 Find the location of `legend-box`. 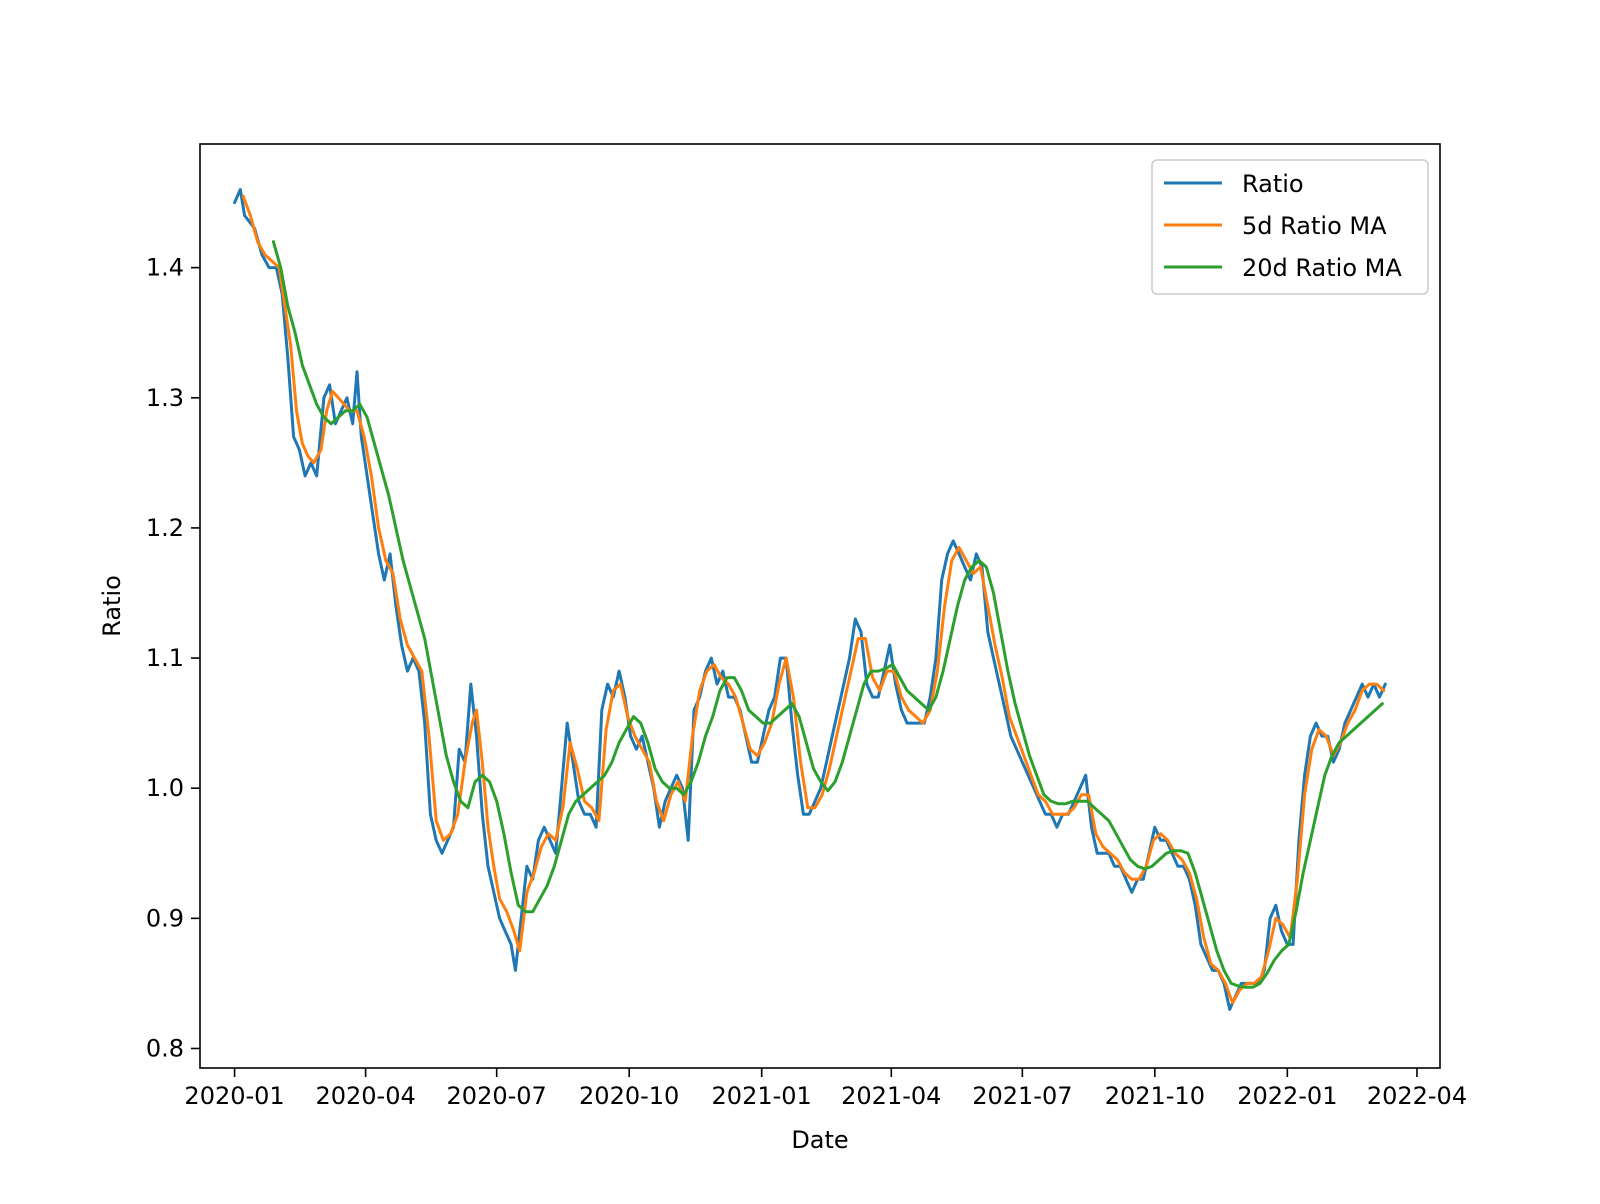

legend-box is located at coordinates (1290, 227).